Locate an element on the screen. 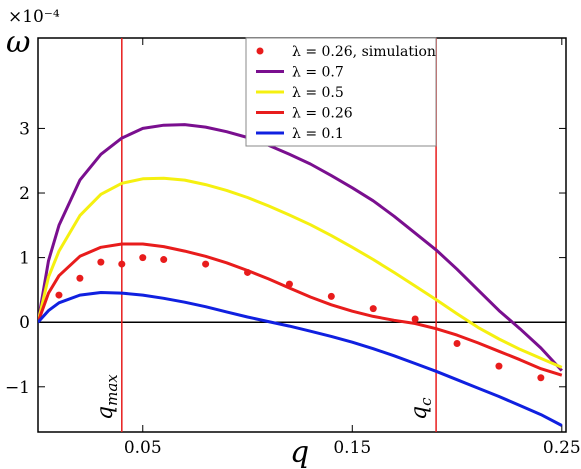  legend-entry: λ = 0.7 is located at coordinates (318, 73).